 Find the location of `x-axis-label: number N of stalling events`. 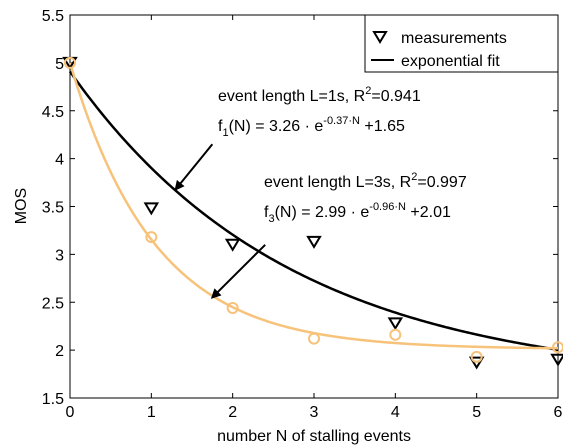

x-axis-label: number N of stalling events is located at coordinates (314, 436).